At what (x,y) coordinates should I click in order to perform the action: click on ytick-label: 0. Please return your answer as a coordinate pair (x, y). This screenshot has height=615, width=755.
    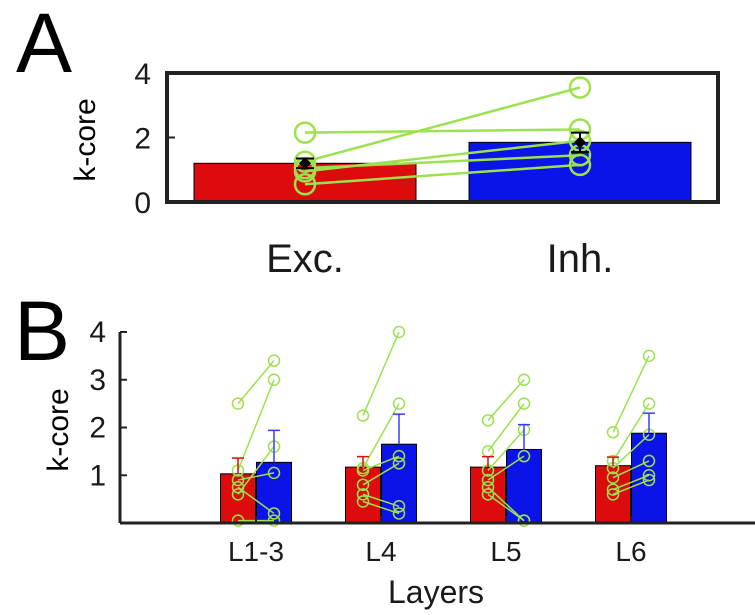
    Looking at the image, I should click on (142, 203).